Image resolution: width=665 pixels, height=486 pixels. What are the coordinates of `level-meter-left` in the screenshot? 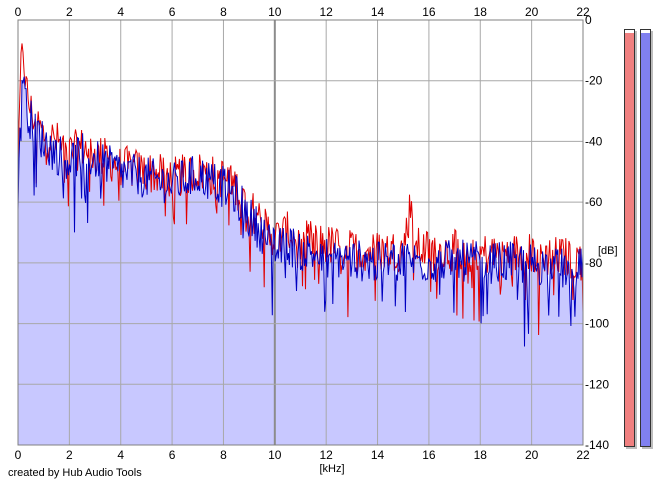 It's located at (629, 238).